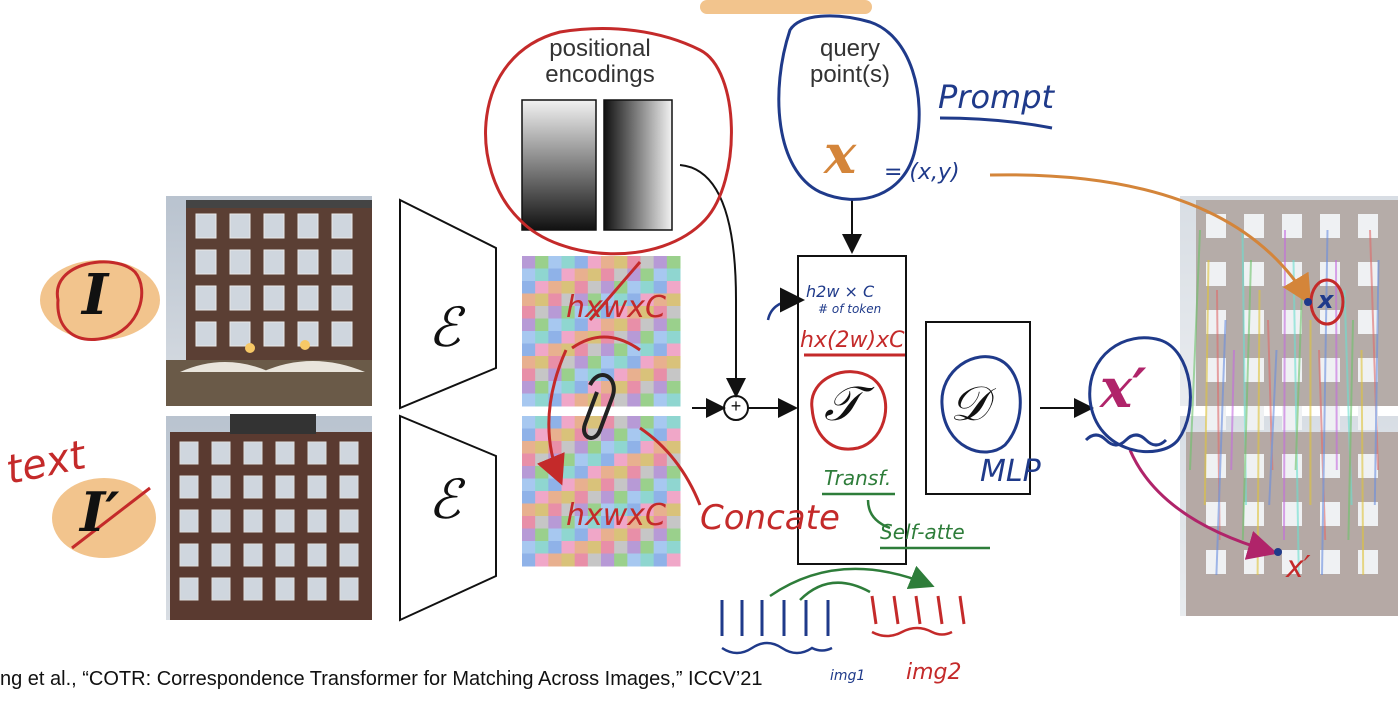 The height and width of the screenshot is (702, 1398). What do you see at coordinates (1123, 388) in the screenshot?
I see `output-symbol: x′` at bounding box center [1123, 388].